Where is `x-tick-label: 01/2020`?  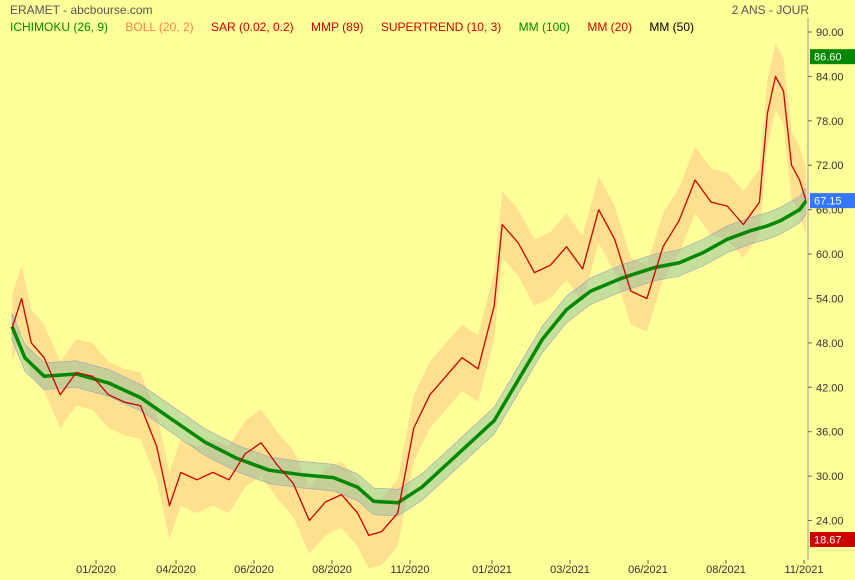
x-tick-label: 01/2020 is located at coordinates (96, 570).